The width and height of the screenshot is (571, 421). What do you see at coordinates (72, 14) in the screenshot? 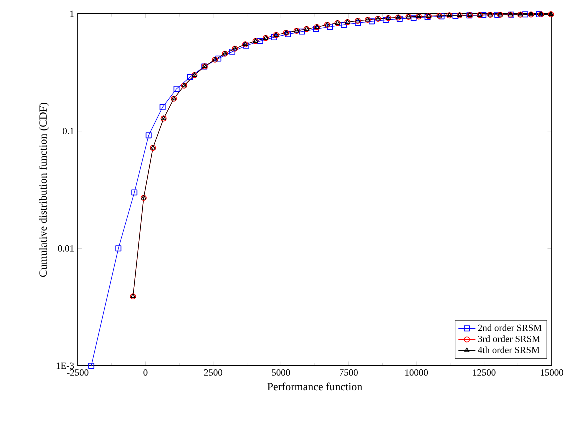
I see `y-tick-label: 1` at bounding box center [72, 14].